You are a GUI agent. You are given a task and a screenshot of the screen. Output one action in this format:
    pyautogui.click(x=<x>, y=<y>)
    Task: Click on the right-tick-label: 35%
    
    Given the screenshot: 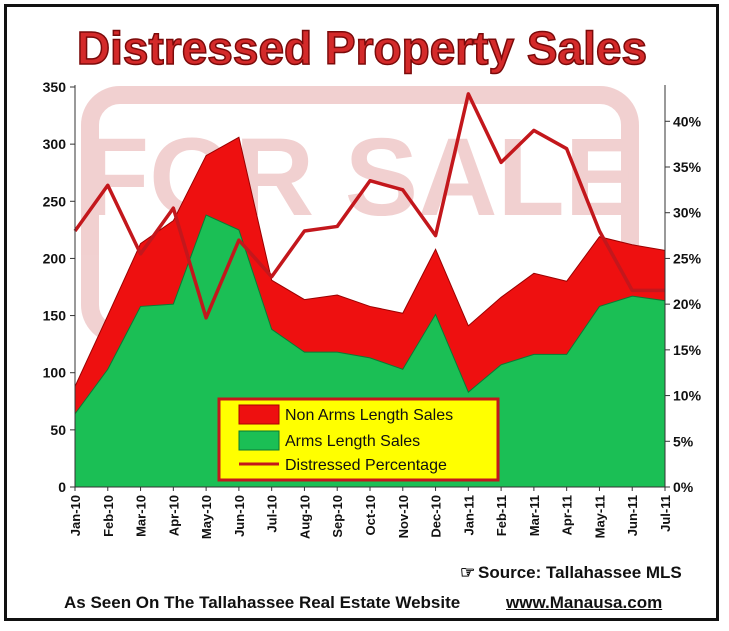 What is the action you would take?
    pyautogui.click(x=687, y=167)
    